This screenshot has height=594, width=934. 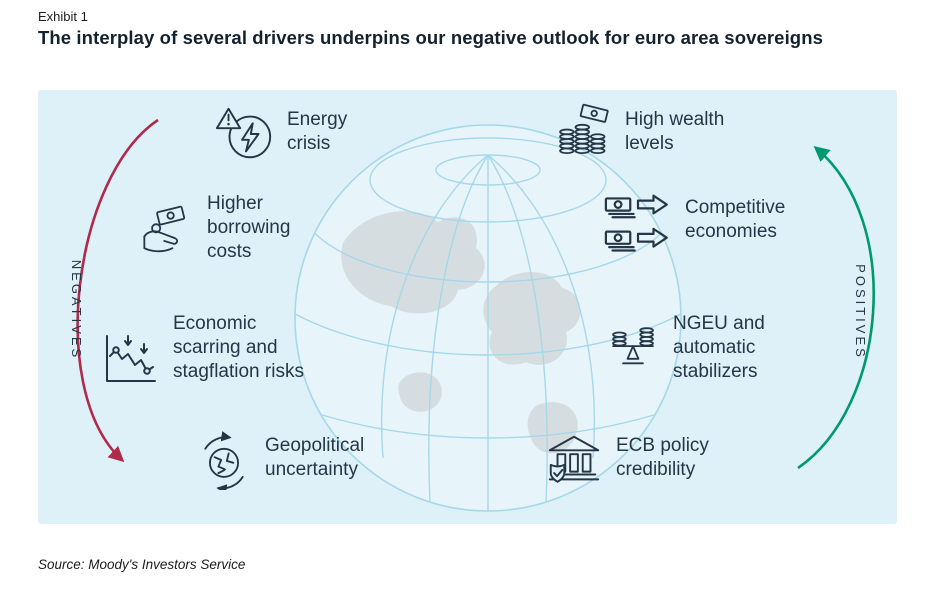 I want to click on source-text: Source: Moody's Investors Service, so click(x=142, y=564).